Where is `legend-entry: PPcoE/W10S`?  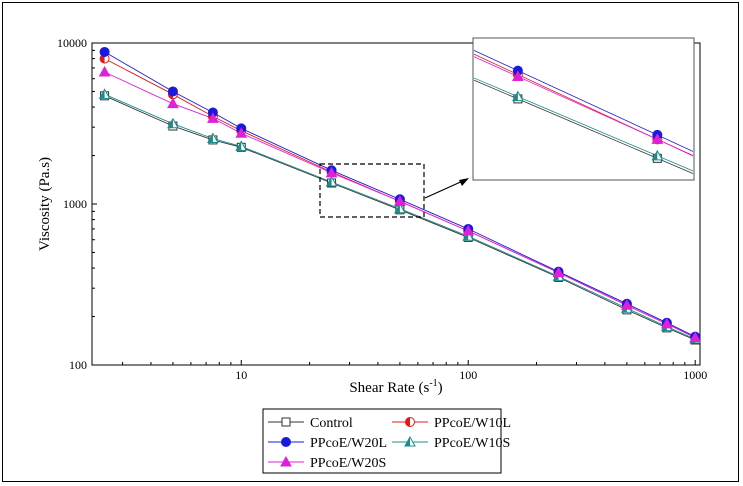
legend-entry: PPcoE/W10S is located at coordinates (451, 443).